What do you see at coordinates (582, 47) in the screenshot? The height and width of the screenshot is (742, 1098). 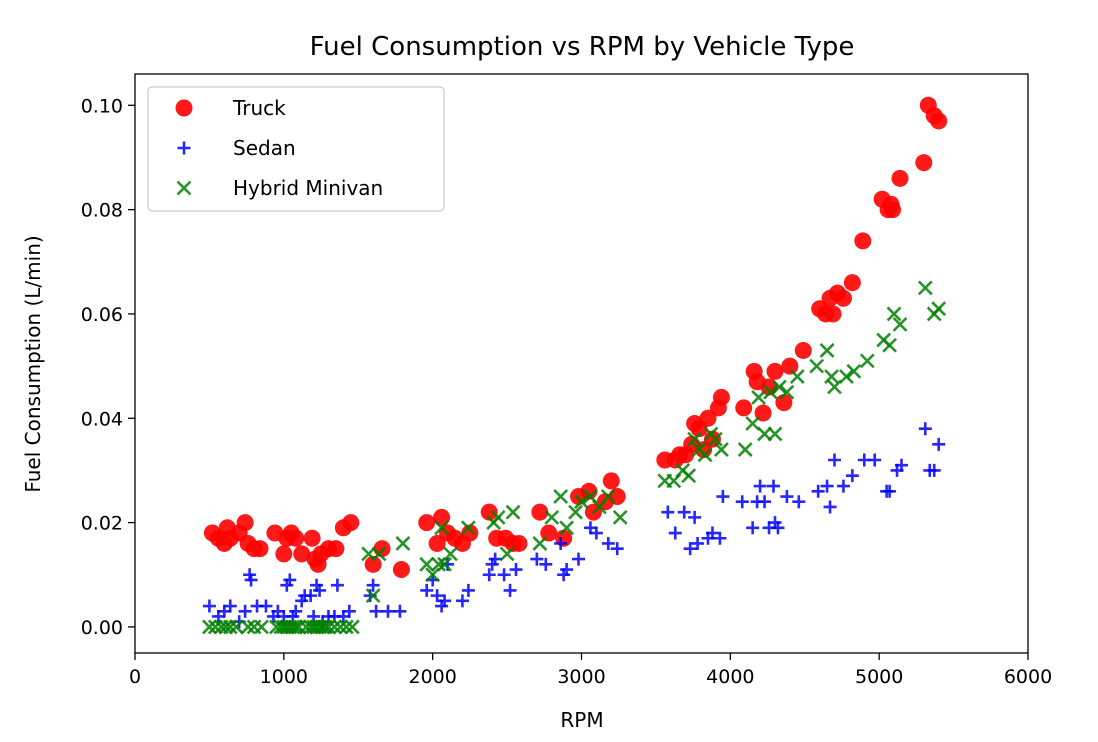 I see `chart-title: Fuel Consumption vs RPM by Vehicle Type` at bounding box center [582, 47].